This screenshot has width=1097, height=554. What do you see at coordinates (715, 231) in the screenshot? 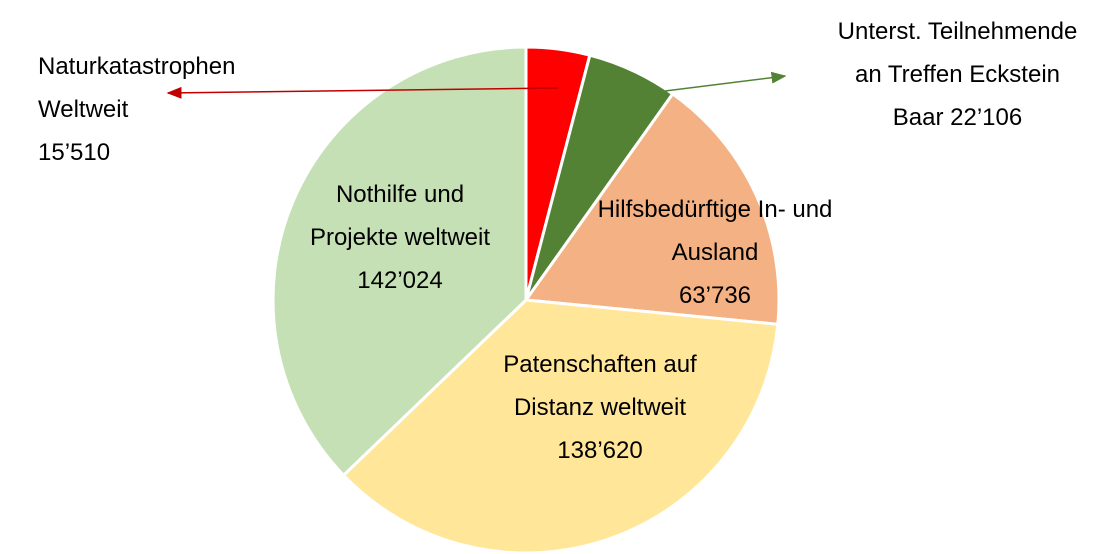
I see `category-label: Hilfsbedürftige In- und Ausland` at bounding box center [715, 231].